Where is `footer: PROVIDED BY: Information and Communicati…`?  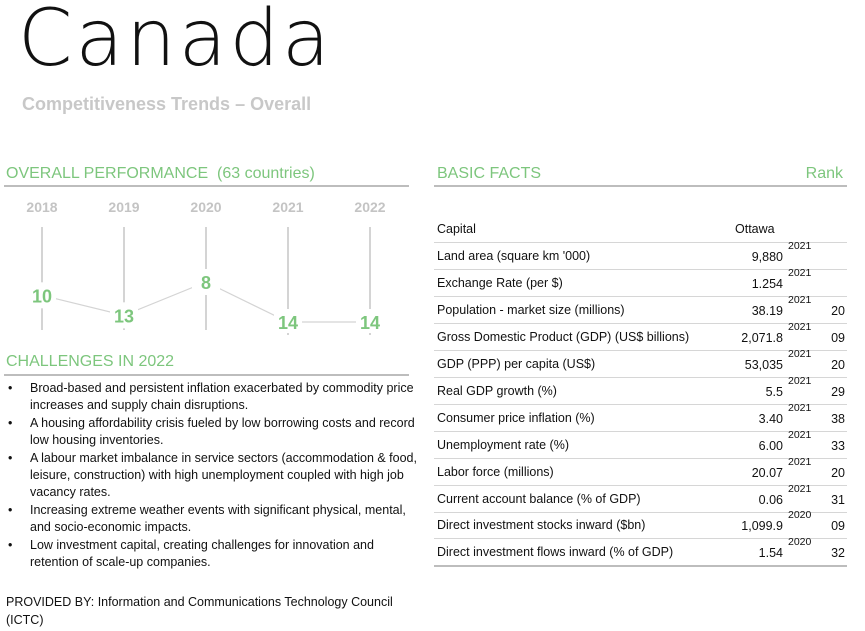 footer: PROVIDED BY: Information and Communicati… is located at coordinates (199, 611).